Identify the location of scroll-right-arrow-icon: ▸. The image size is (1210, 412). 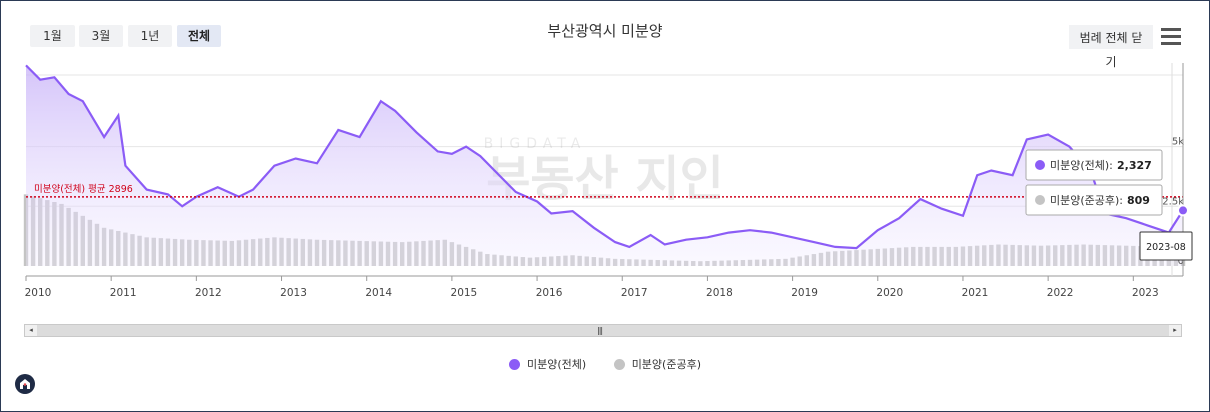
(1175, 330).